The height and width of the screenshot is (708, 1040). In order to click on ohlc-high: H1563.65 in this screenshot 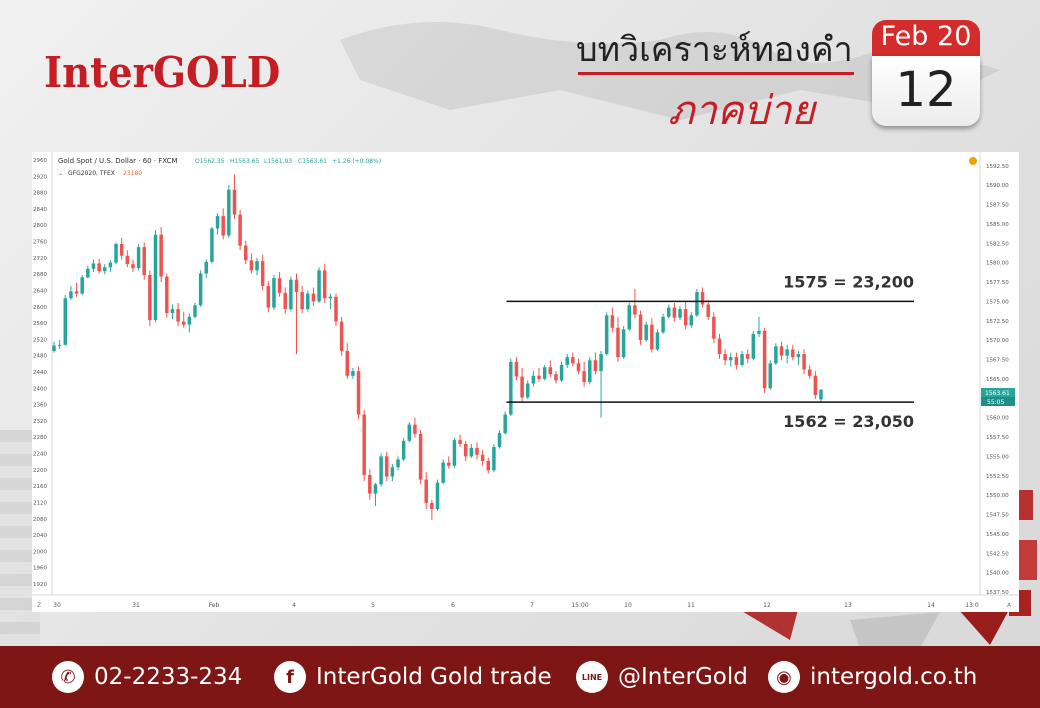, I will do `click(245, 161)`.